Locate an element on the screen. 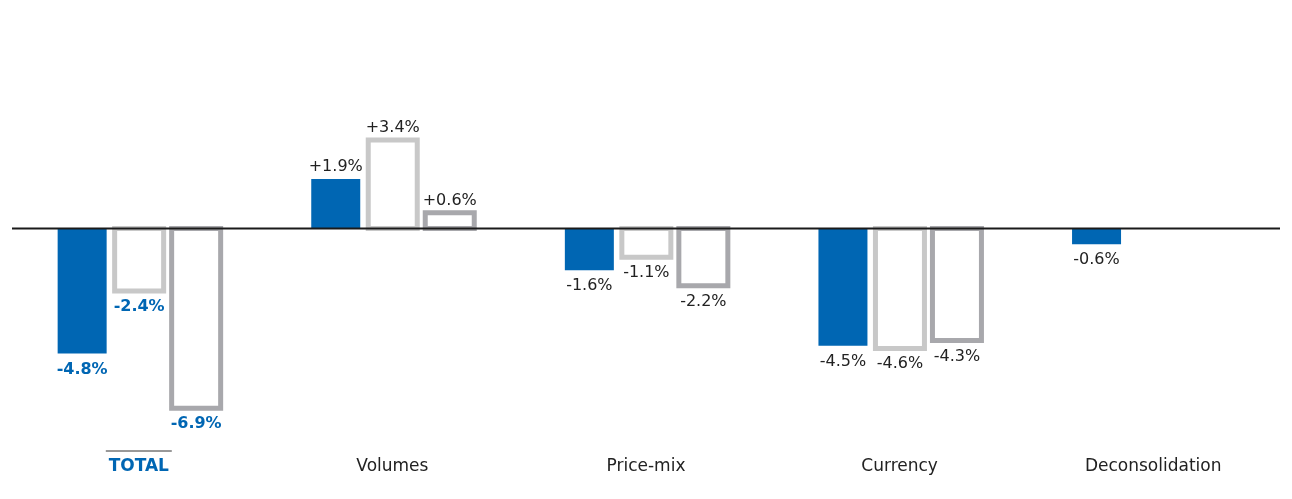 This screenshot has width=1292, height=499. x-tick-label: Price-mix is located at coordinates (646, 465).